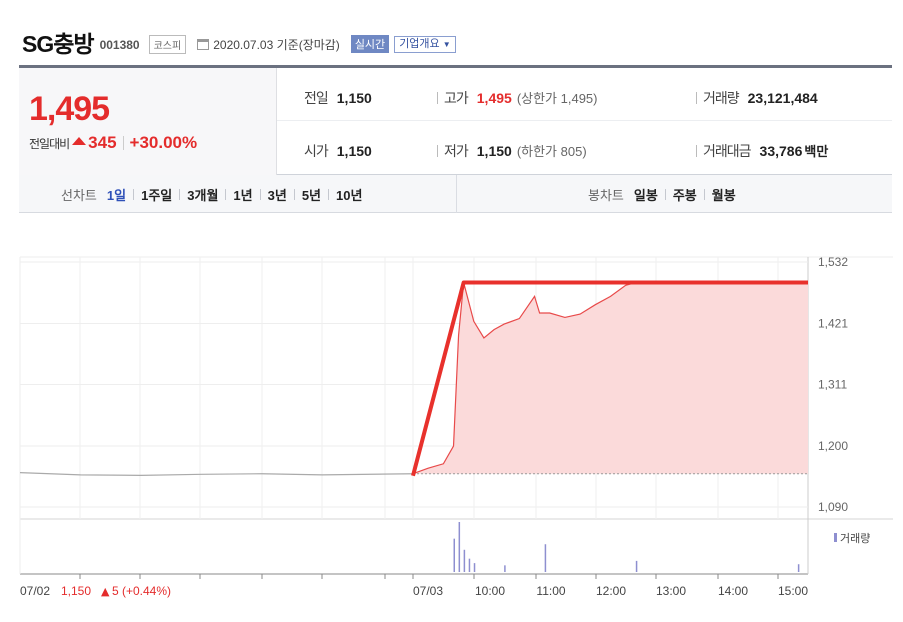  What do you see at coordinates (671, 591) in the screenshot?
I see `x-tick-label: 13:00` at bounding box center [671, 591].